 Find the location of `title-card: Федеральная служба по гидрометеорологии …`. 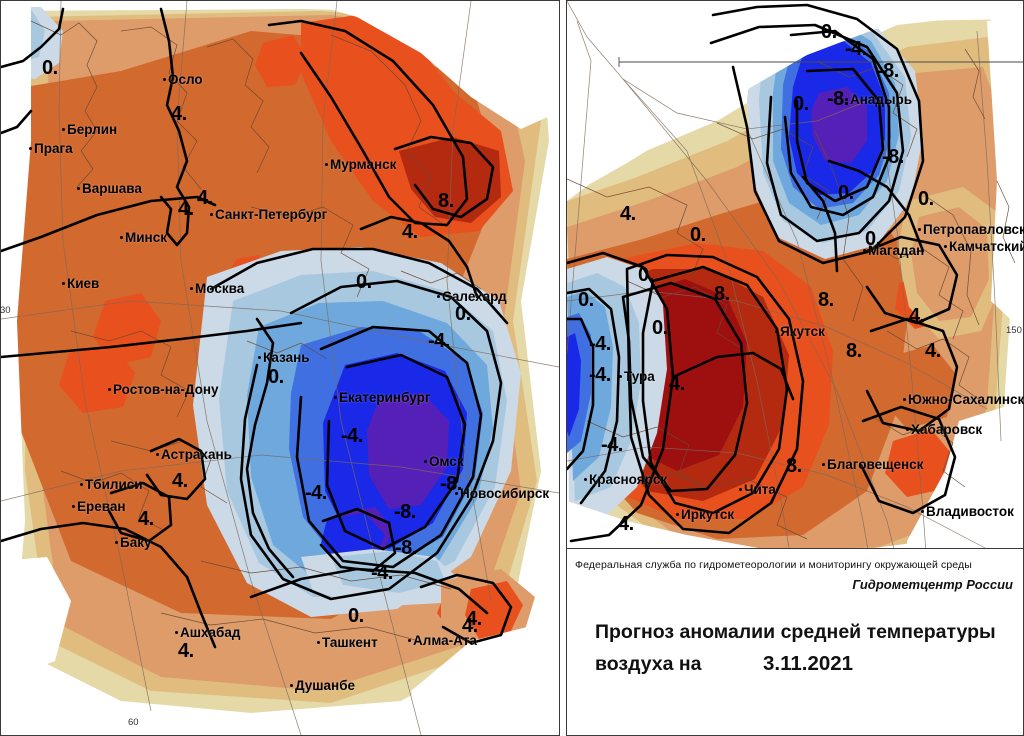

title-card: Федеральная служба по гидрометеорологии … is located at coordinates (795, 642).